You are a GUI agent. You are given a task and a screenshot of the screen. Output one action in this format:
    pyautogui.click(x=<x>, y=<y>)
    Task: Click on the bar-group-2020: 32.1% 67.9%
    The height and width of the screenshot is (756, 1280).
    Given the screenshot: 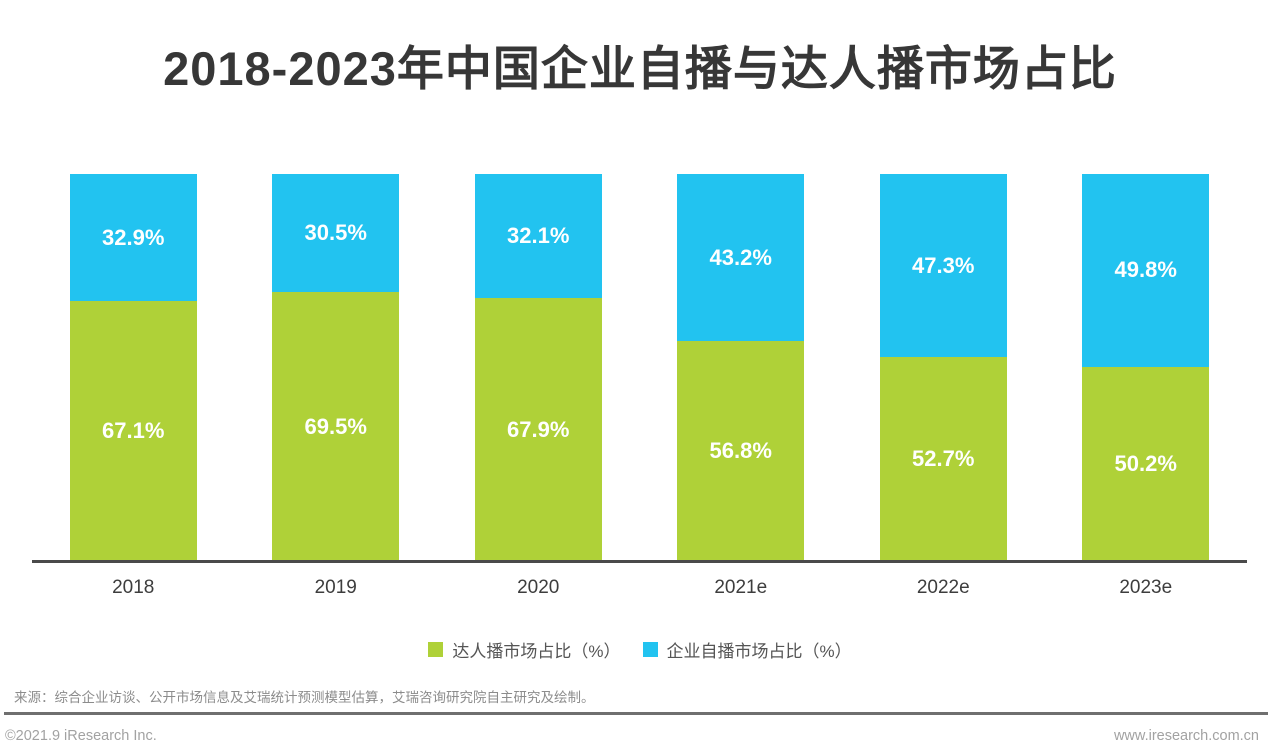 What is the action you would take?
    pyautogui.click(x=538, y=367)
    